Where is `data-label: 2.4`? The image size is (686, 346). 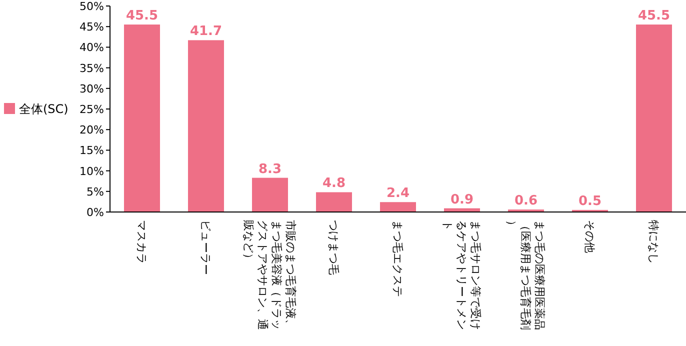 data-label: 2.4 is located at coordinates (398, 194).